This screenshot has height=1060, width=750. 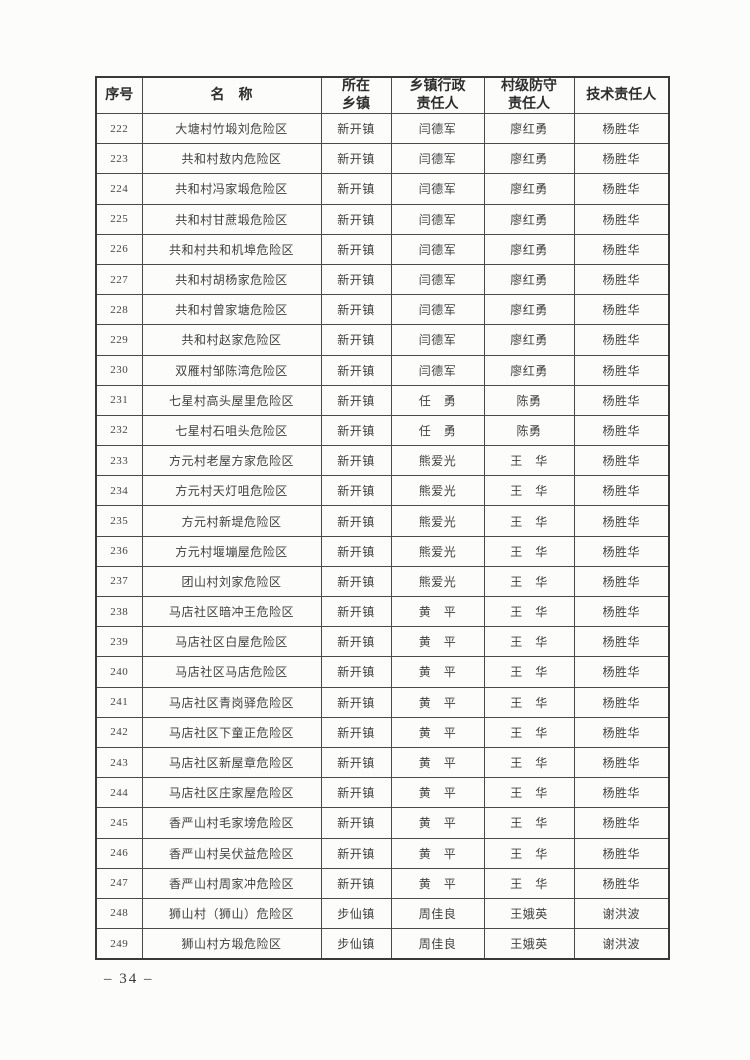 What do you see at coordinates (382, 944) in the screenshot?
I see `table-row: 249 狮山村方塅危险区 步仙镇 周佳良 王娥英 谢洪波` at bounding box center [382, 944].